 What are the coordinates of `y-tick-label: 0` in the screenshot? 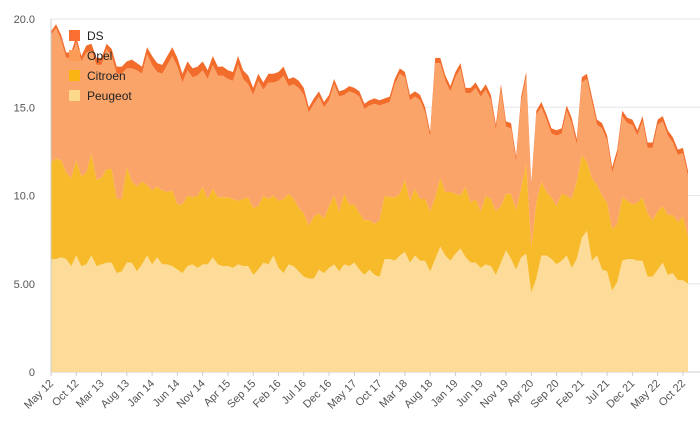 It's located at (32, 373).